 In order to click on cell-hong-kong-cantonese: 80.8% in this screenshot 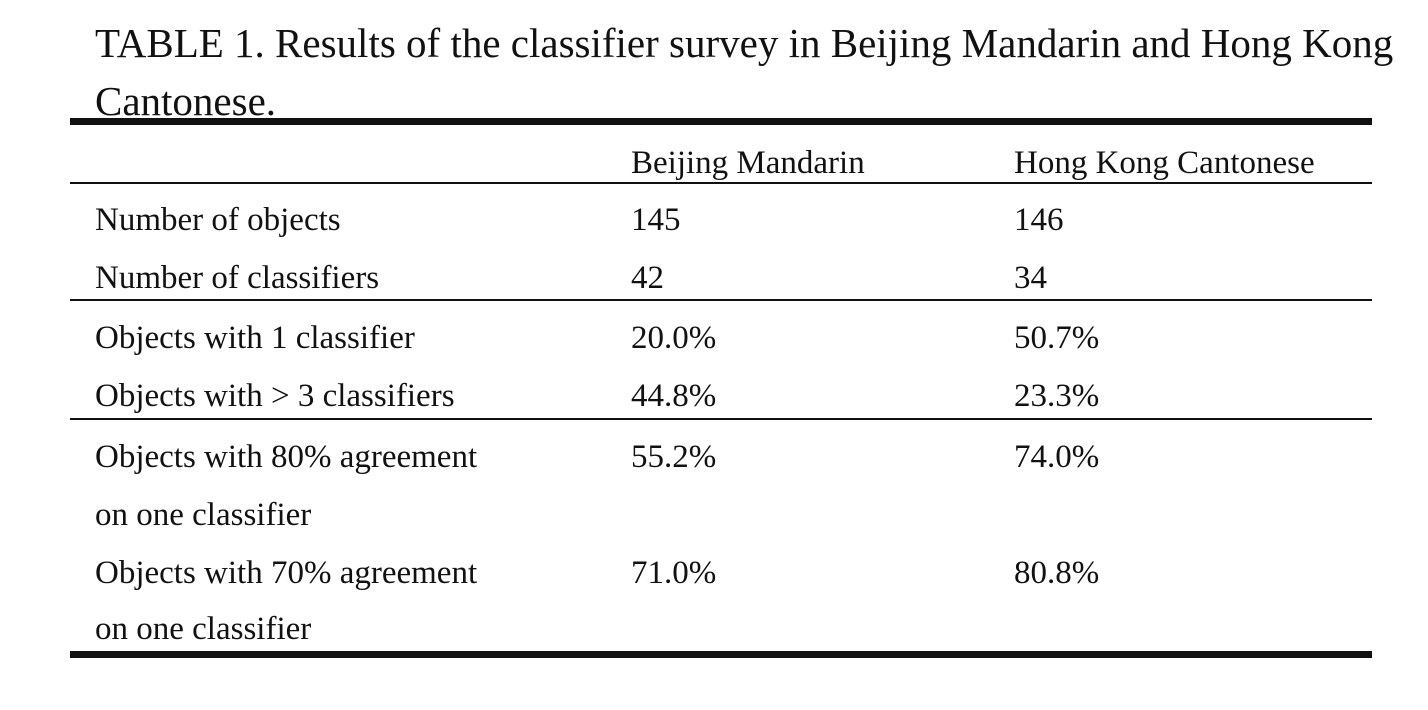, I will do `click(1057, 573)`.